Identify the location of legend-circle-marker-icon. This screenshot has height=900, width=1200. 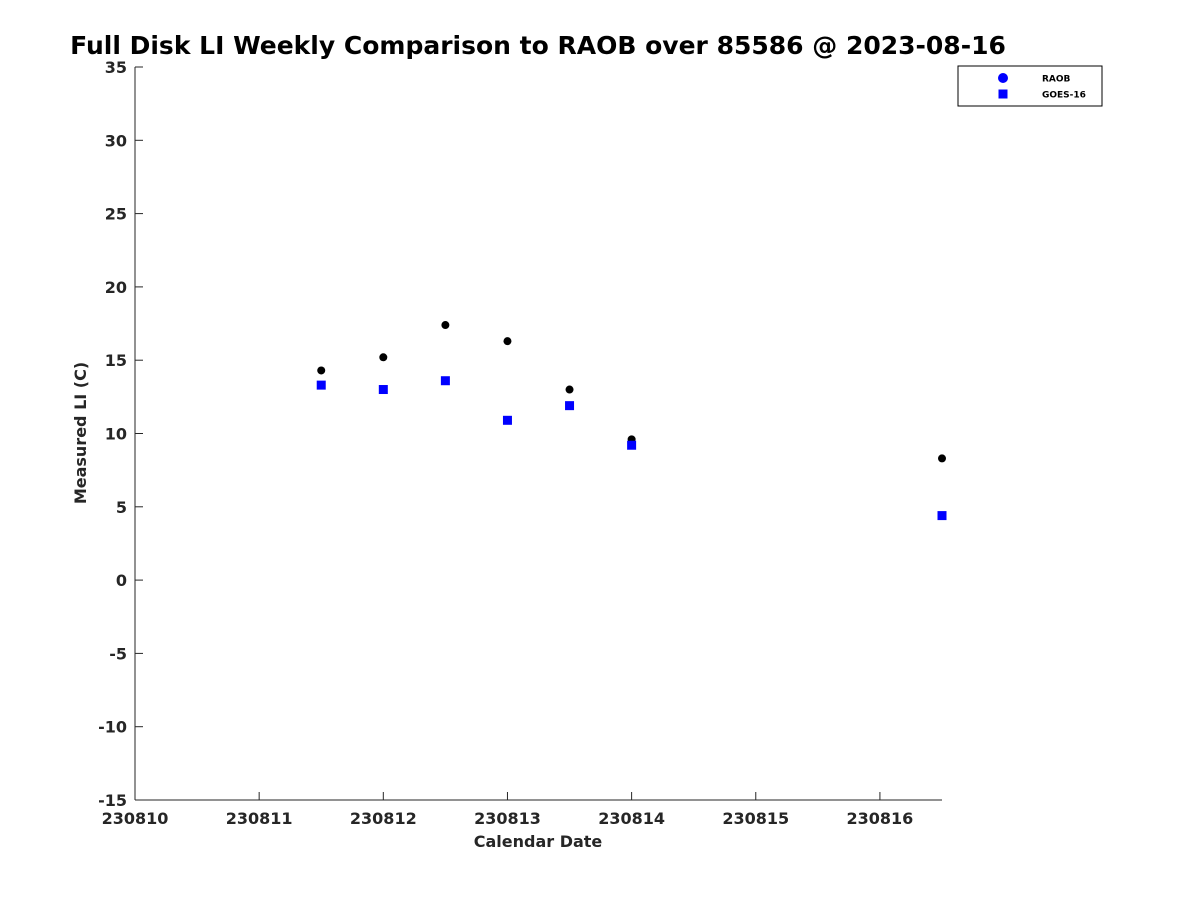
(1003, 78).